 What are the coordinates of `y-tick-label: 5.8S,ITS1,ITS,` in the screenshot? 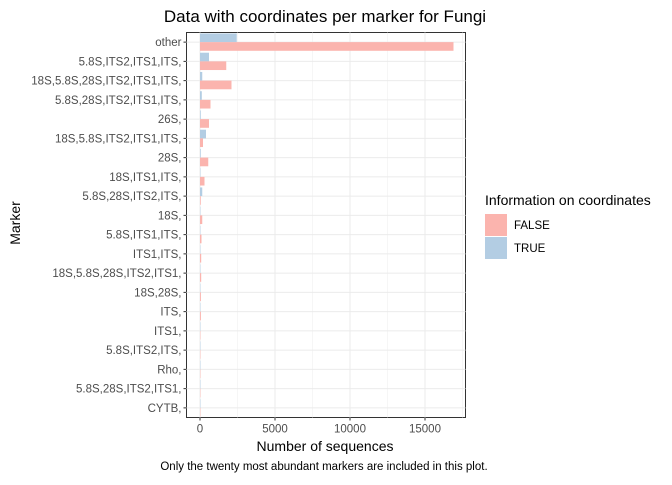 It's located at (143, 236).